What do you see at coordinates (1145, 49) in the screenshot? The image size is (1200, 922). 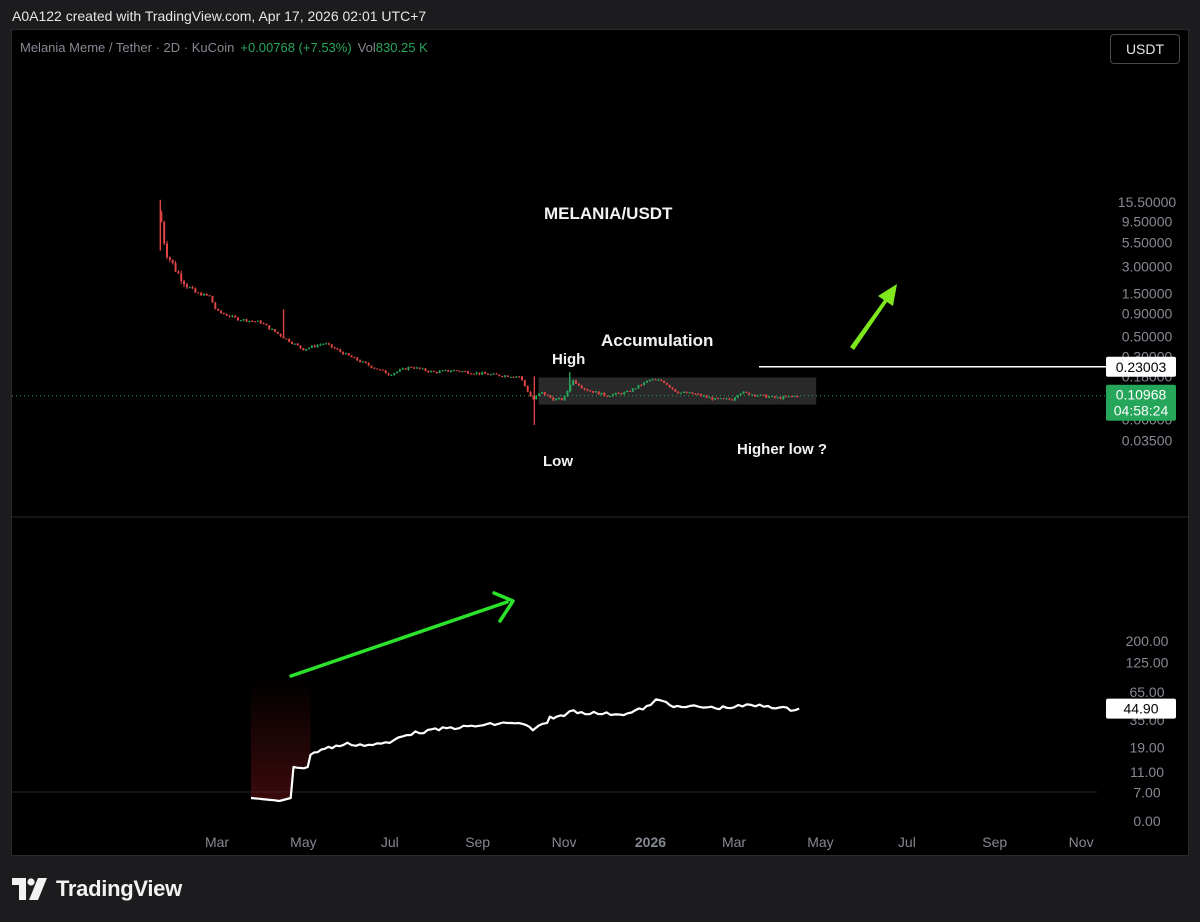 I see `currency-button: USDT` at bounding box center [1145, 49].